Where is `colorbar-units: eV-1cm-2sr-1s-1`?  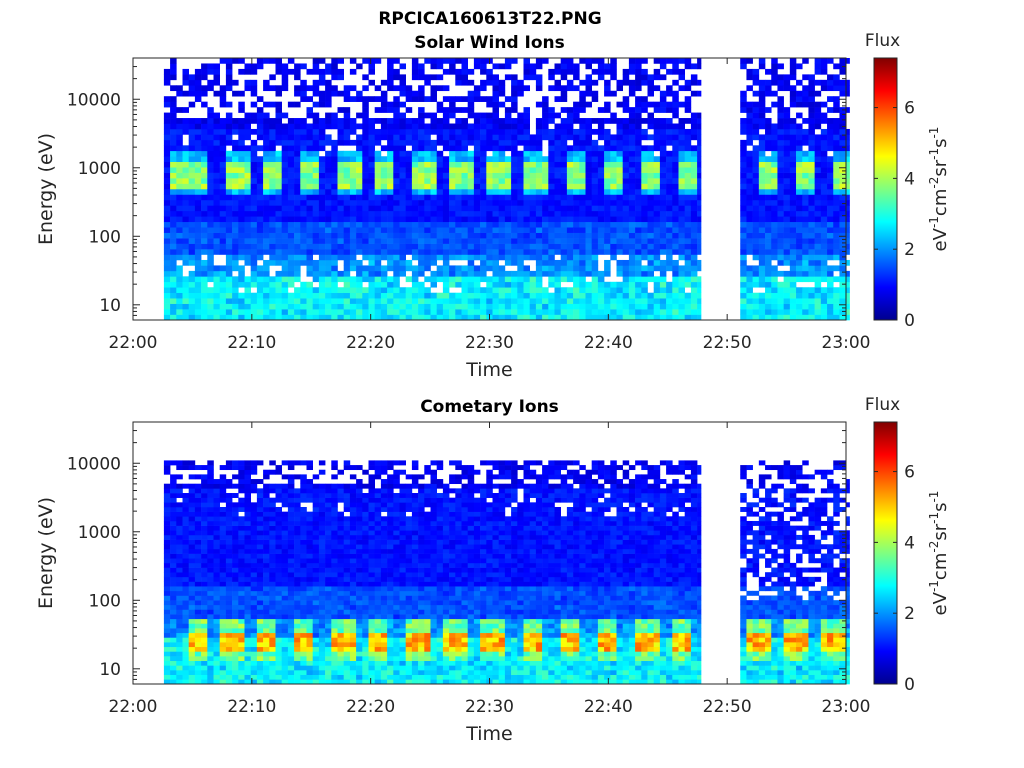 colorbar-units: eV-1cm-2sr-1s-1 is located at coordinates (939, 189).